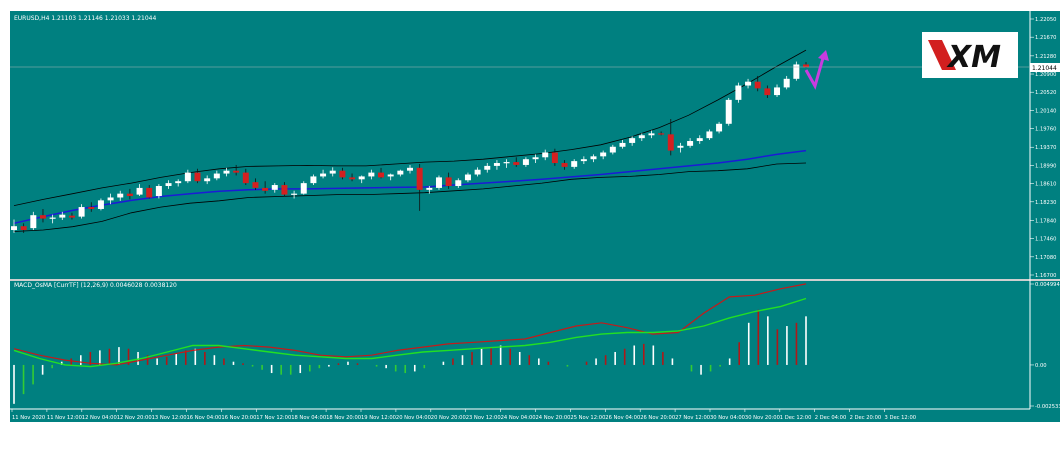  I want to click on price-tag: 1.21044, so click(1044, 68).